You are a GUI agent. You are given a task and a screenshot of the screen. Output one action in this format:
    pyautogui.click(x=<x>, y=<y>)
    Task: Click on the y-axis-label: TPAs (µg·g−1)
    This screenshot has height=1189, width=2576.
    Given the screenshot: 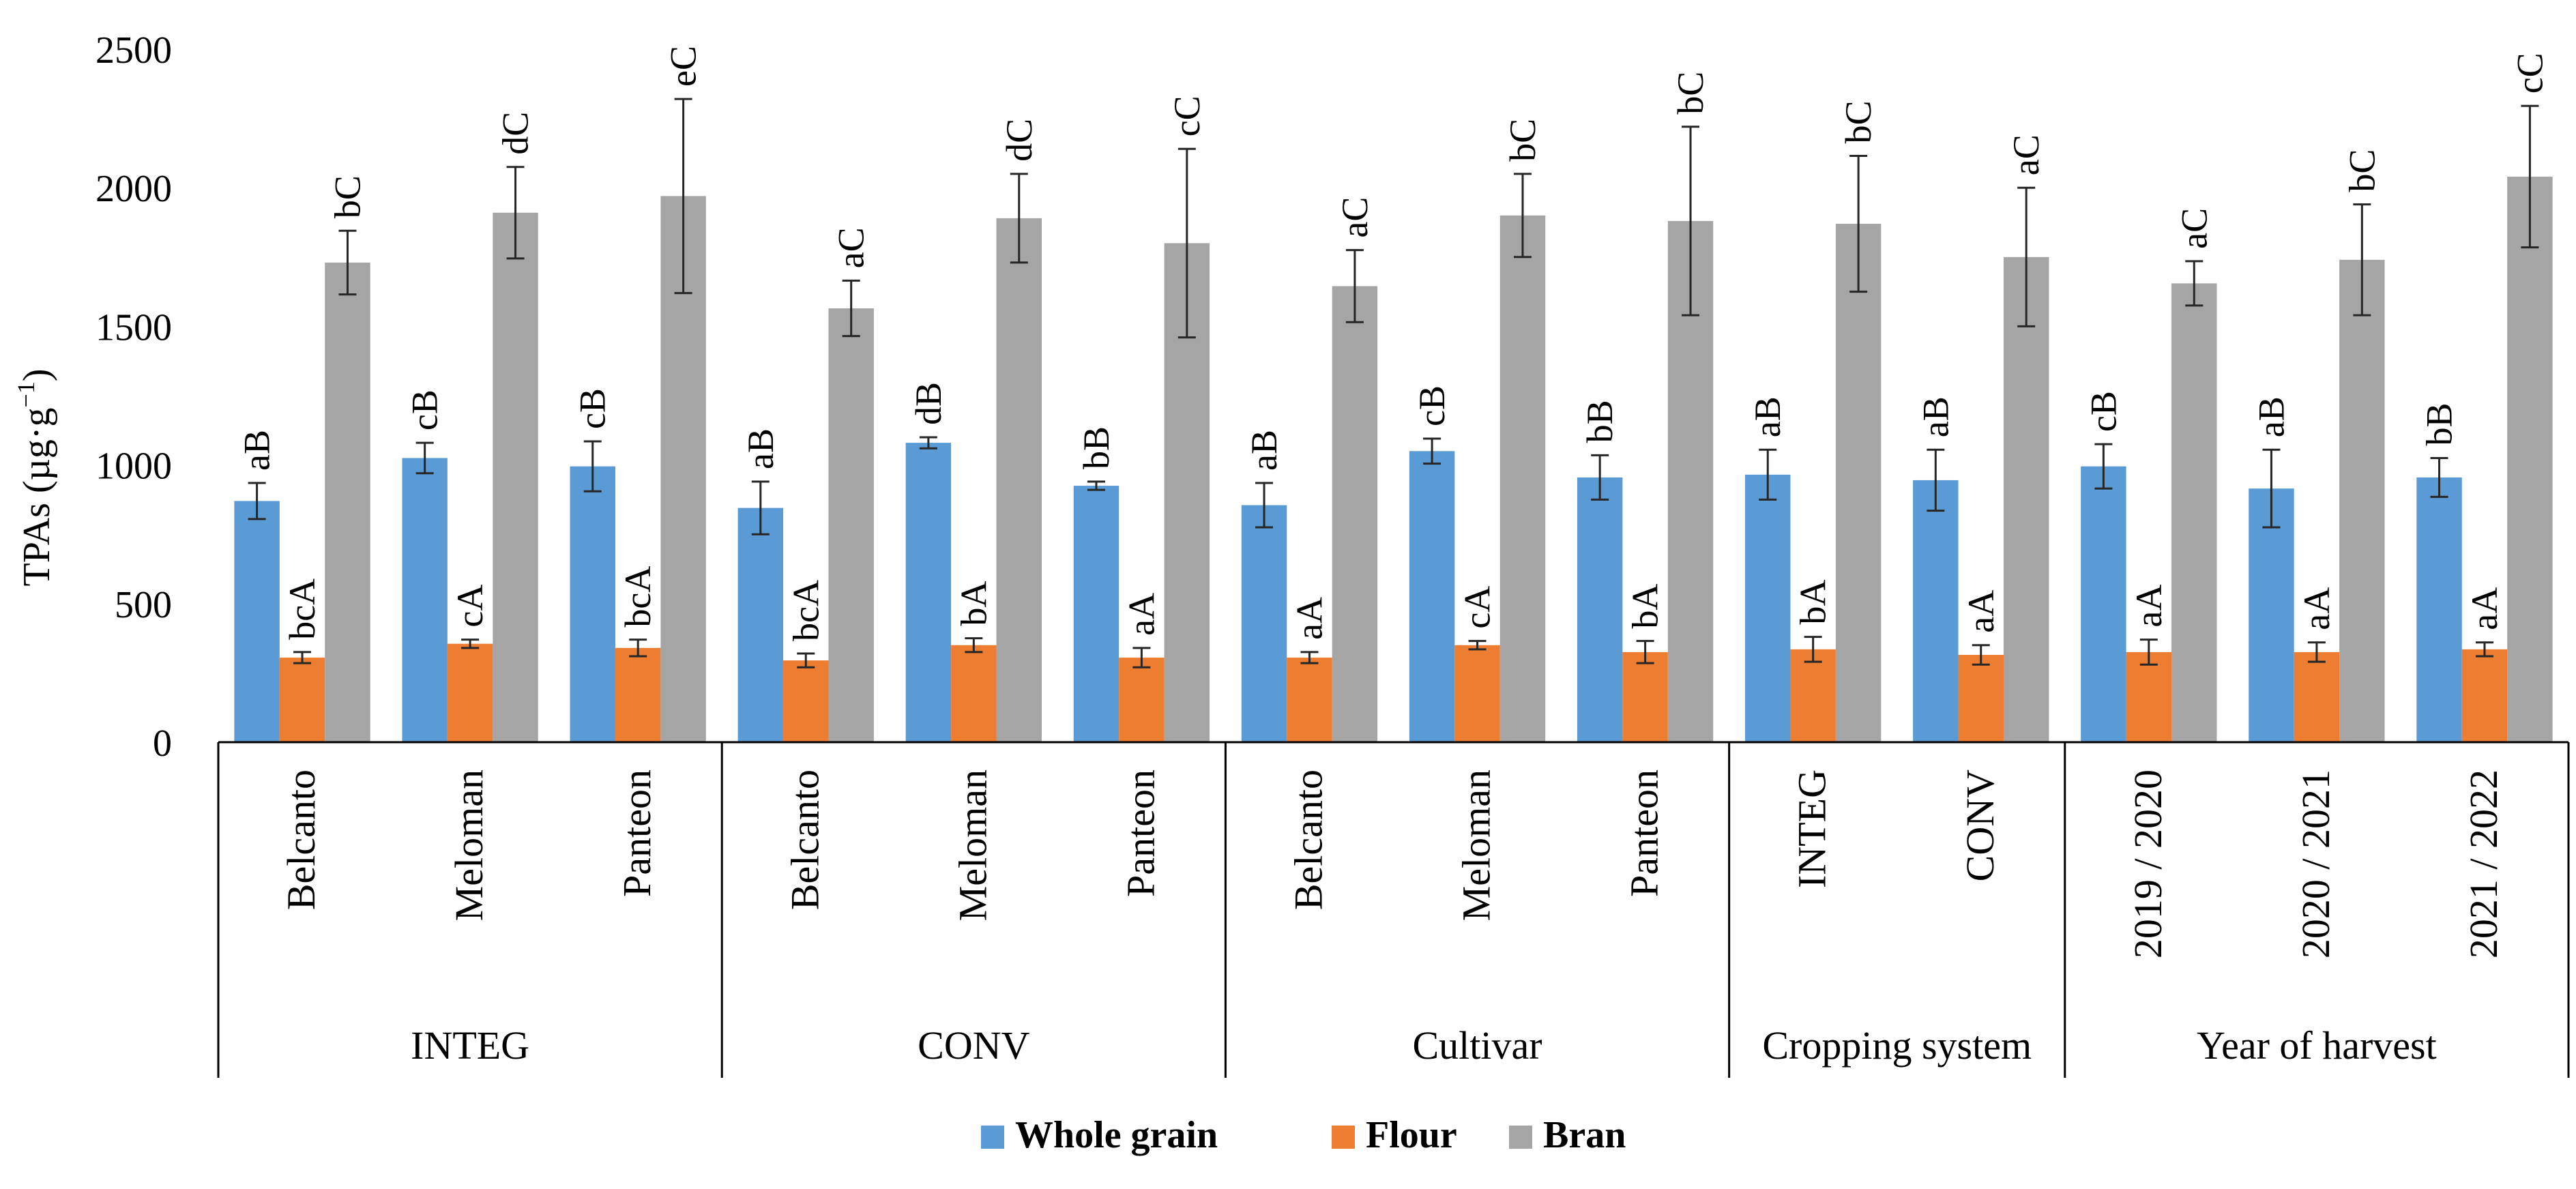 What is the action you would take?
    pyautogui.click(x=35, y=478)
    